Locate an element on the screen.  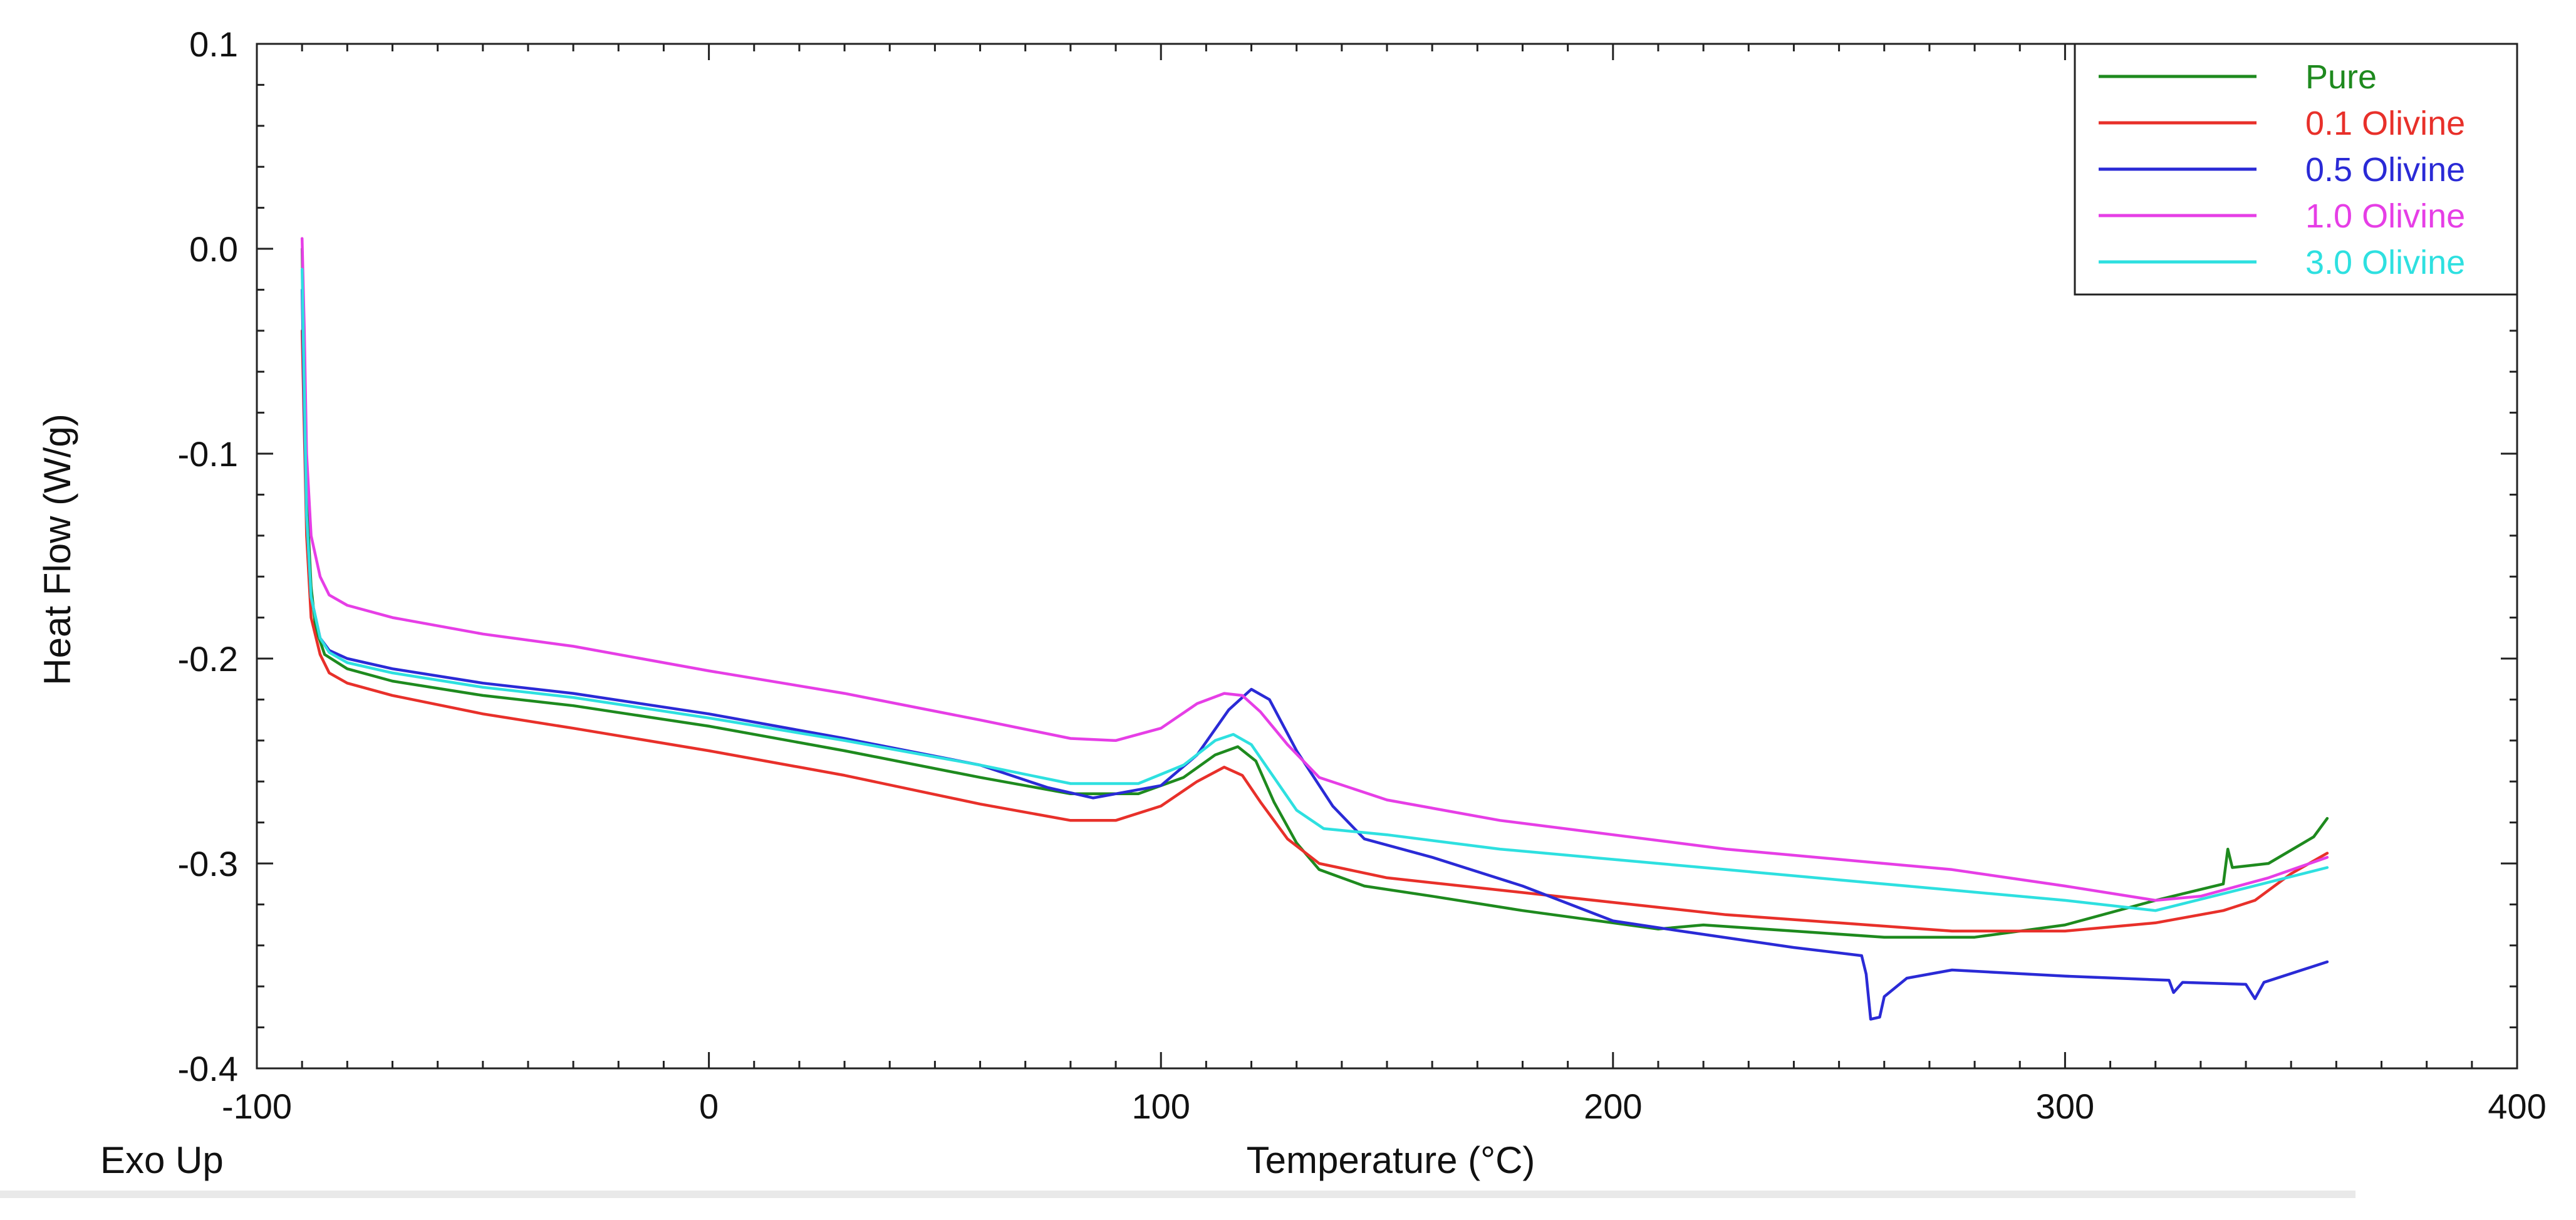
x-tick-label: 100 is located at coordinates (1160, 1106).